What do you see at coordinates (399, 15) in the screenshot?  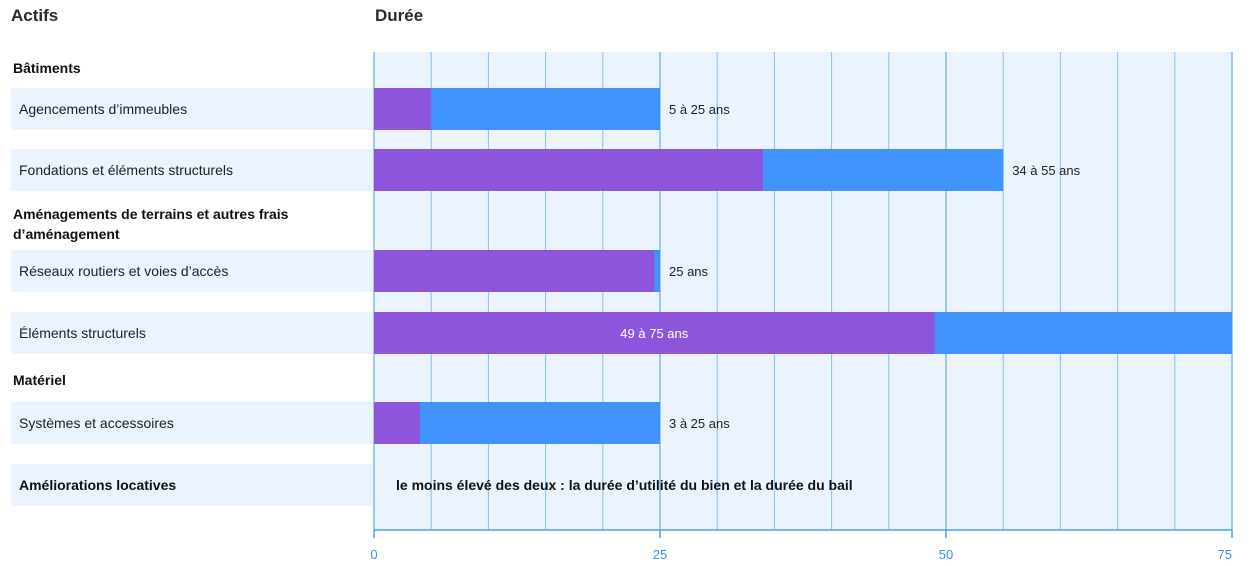 I see `duration-column-header: Durée` at bounding box center [399, 15].